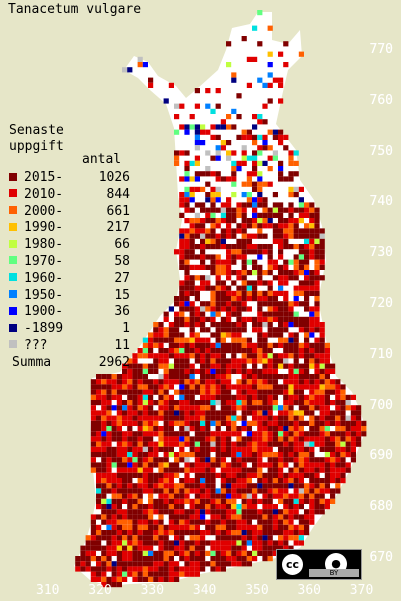  What do you see at coordinates (44, 278) in the screenshot?
I see `legend-label: 1960-` at bounding box center [44, 278].